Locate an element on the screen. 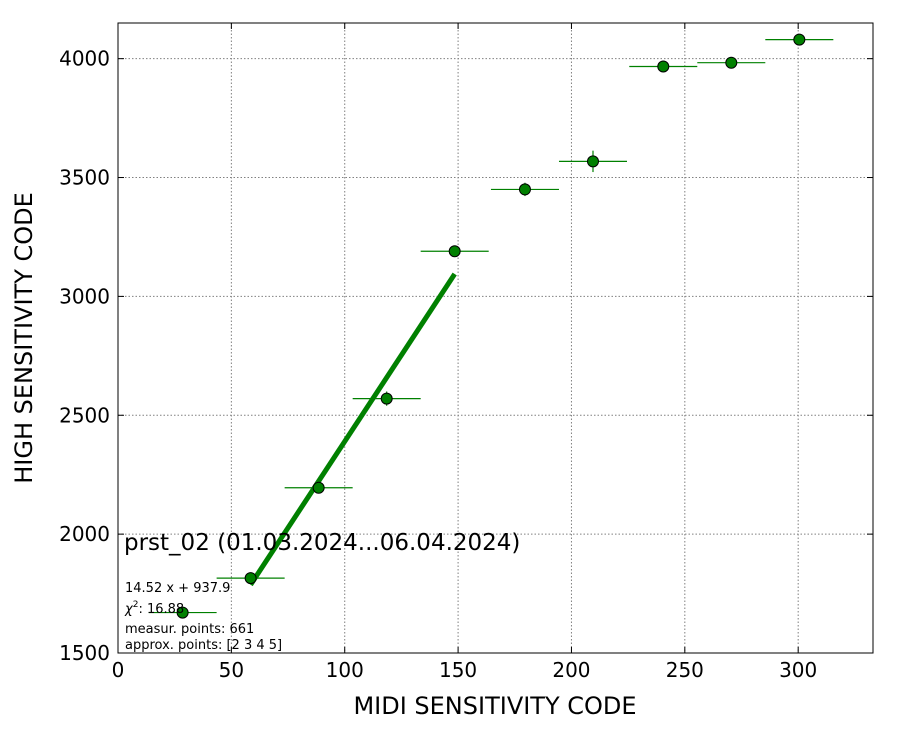 Image resolution: width=900 pixels, height=750 pixels. x-tick-label: 150 is located at coordinates (458, 670).